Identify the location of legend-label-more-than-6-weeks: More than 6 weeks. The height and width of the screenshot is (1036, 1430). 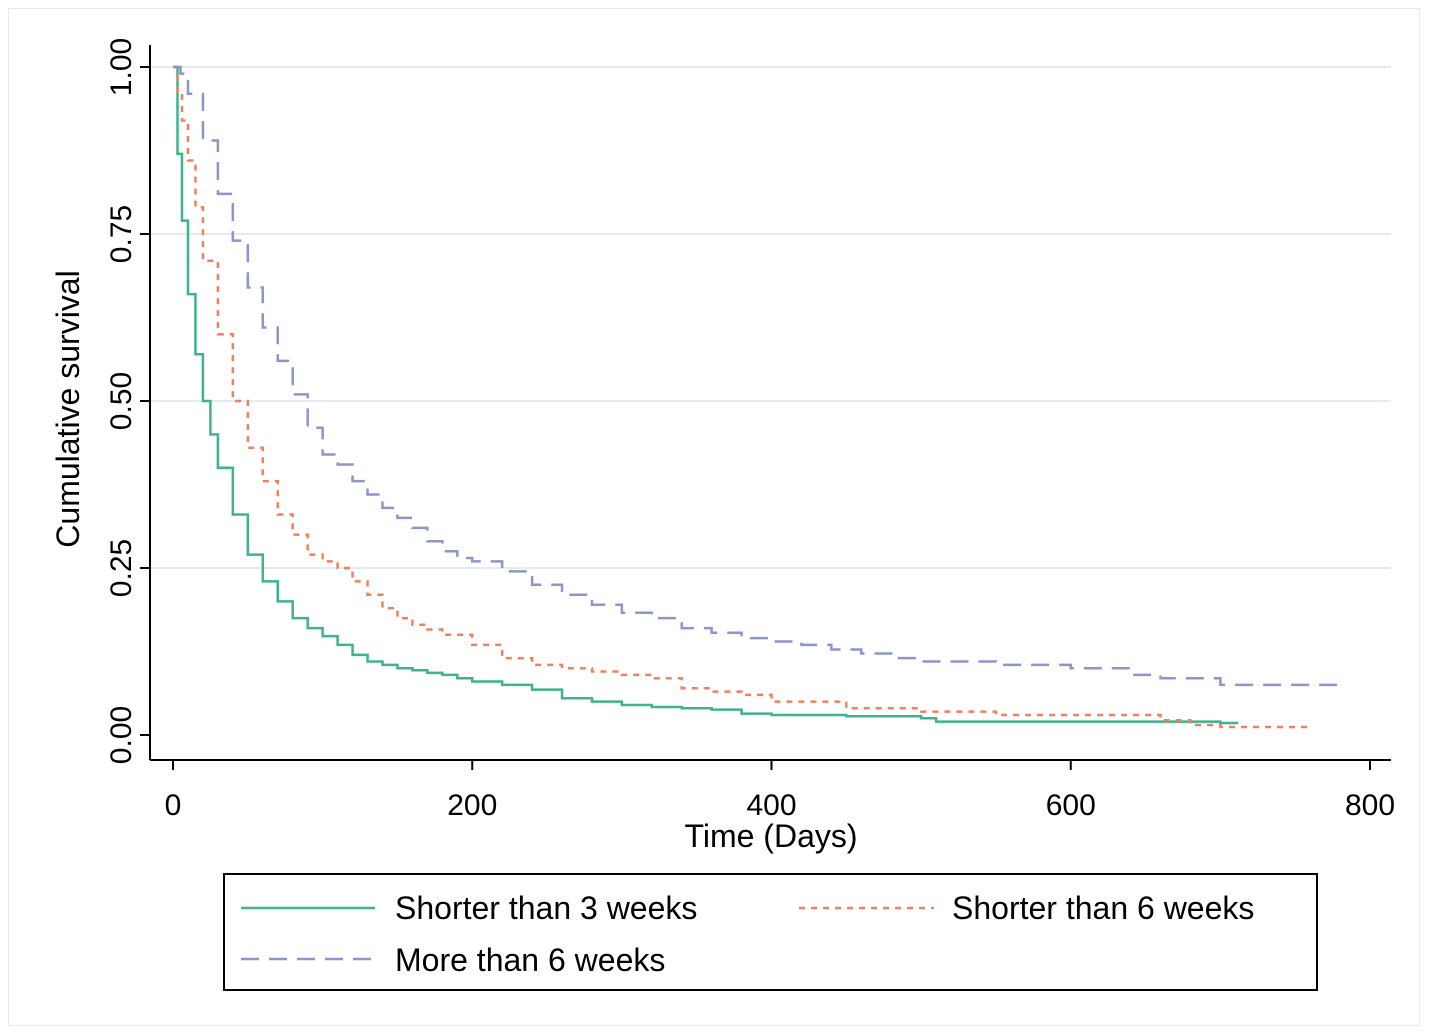
(530, 960).